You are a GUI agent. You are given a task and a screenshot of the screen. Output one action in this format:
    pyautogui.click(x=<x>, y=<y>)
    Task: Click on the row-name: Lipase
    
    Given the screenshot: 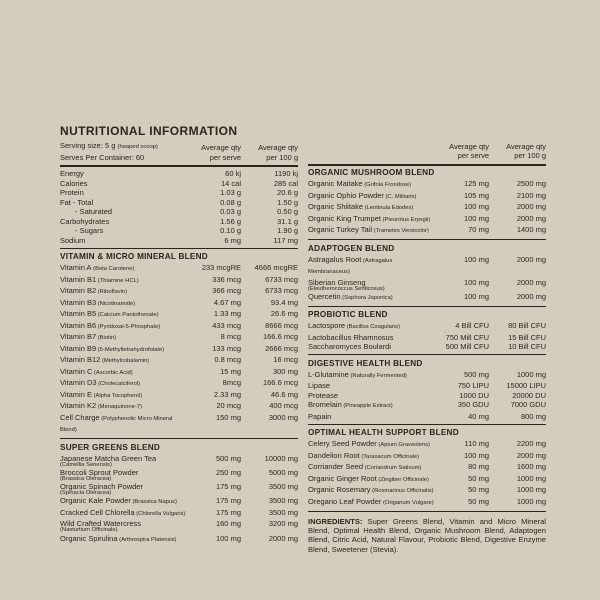 What is the action you would take?
    pyautogui.click(x=319, y=386)
    